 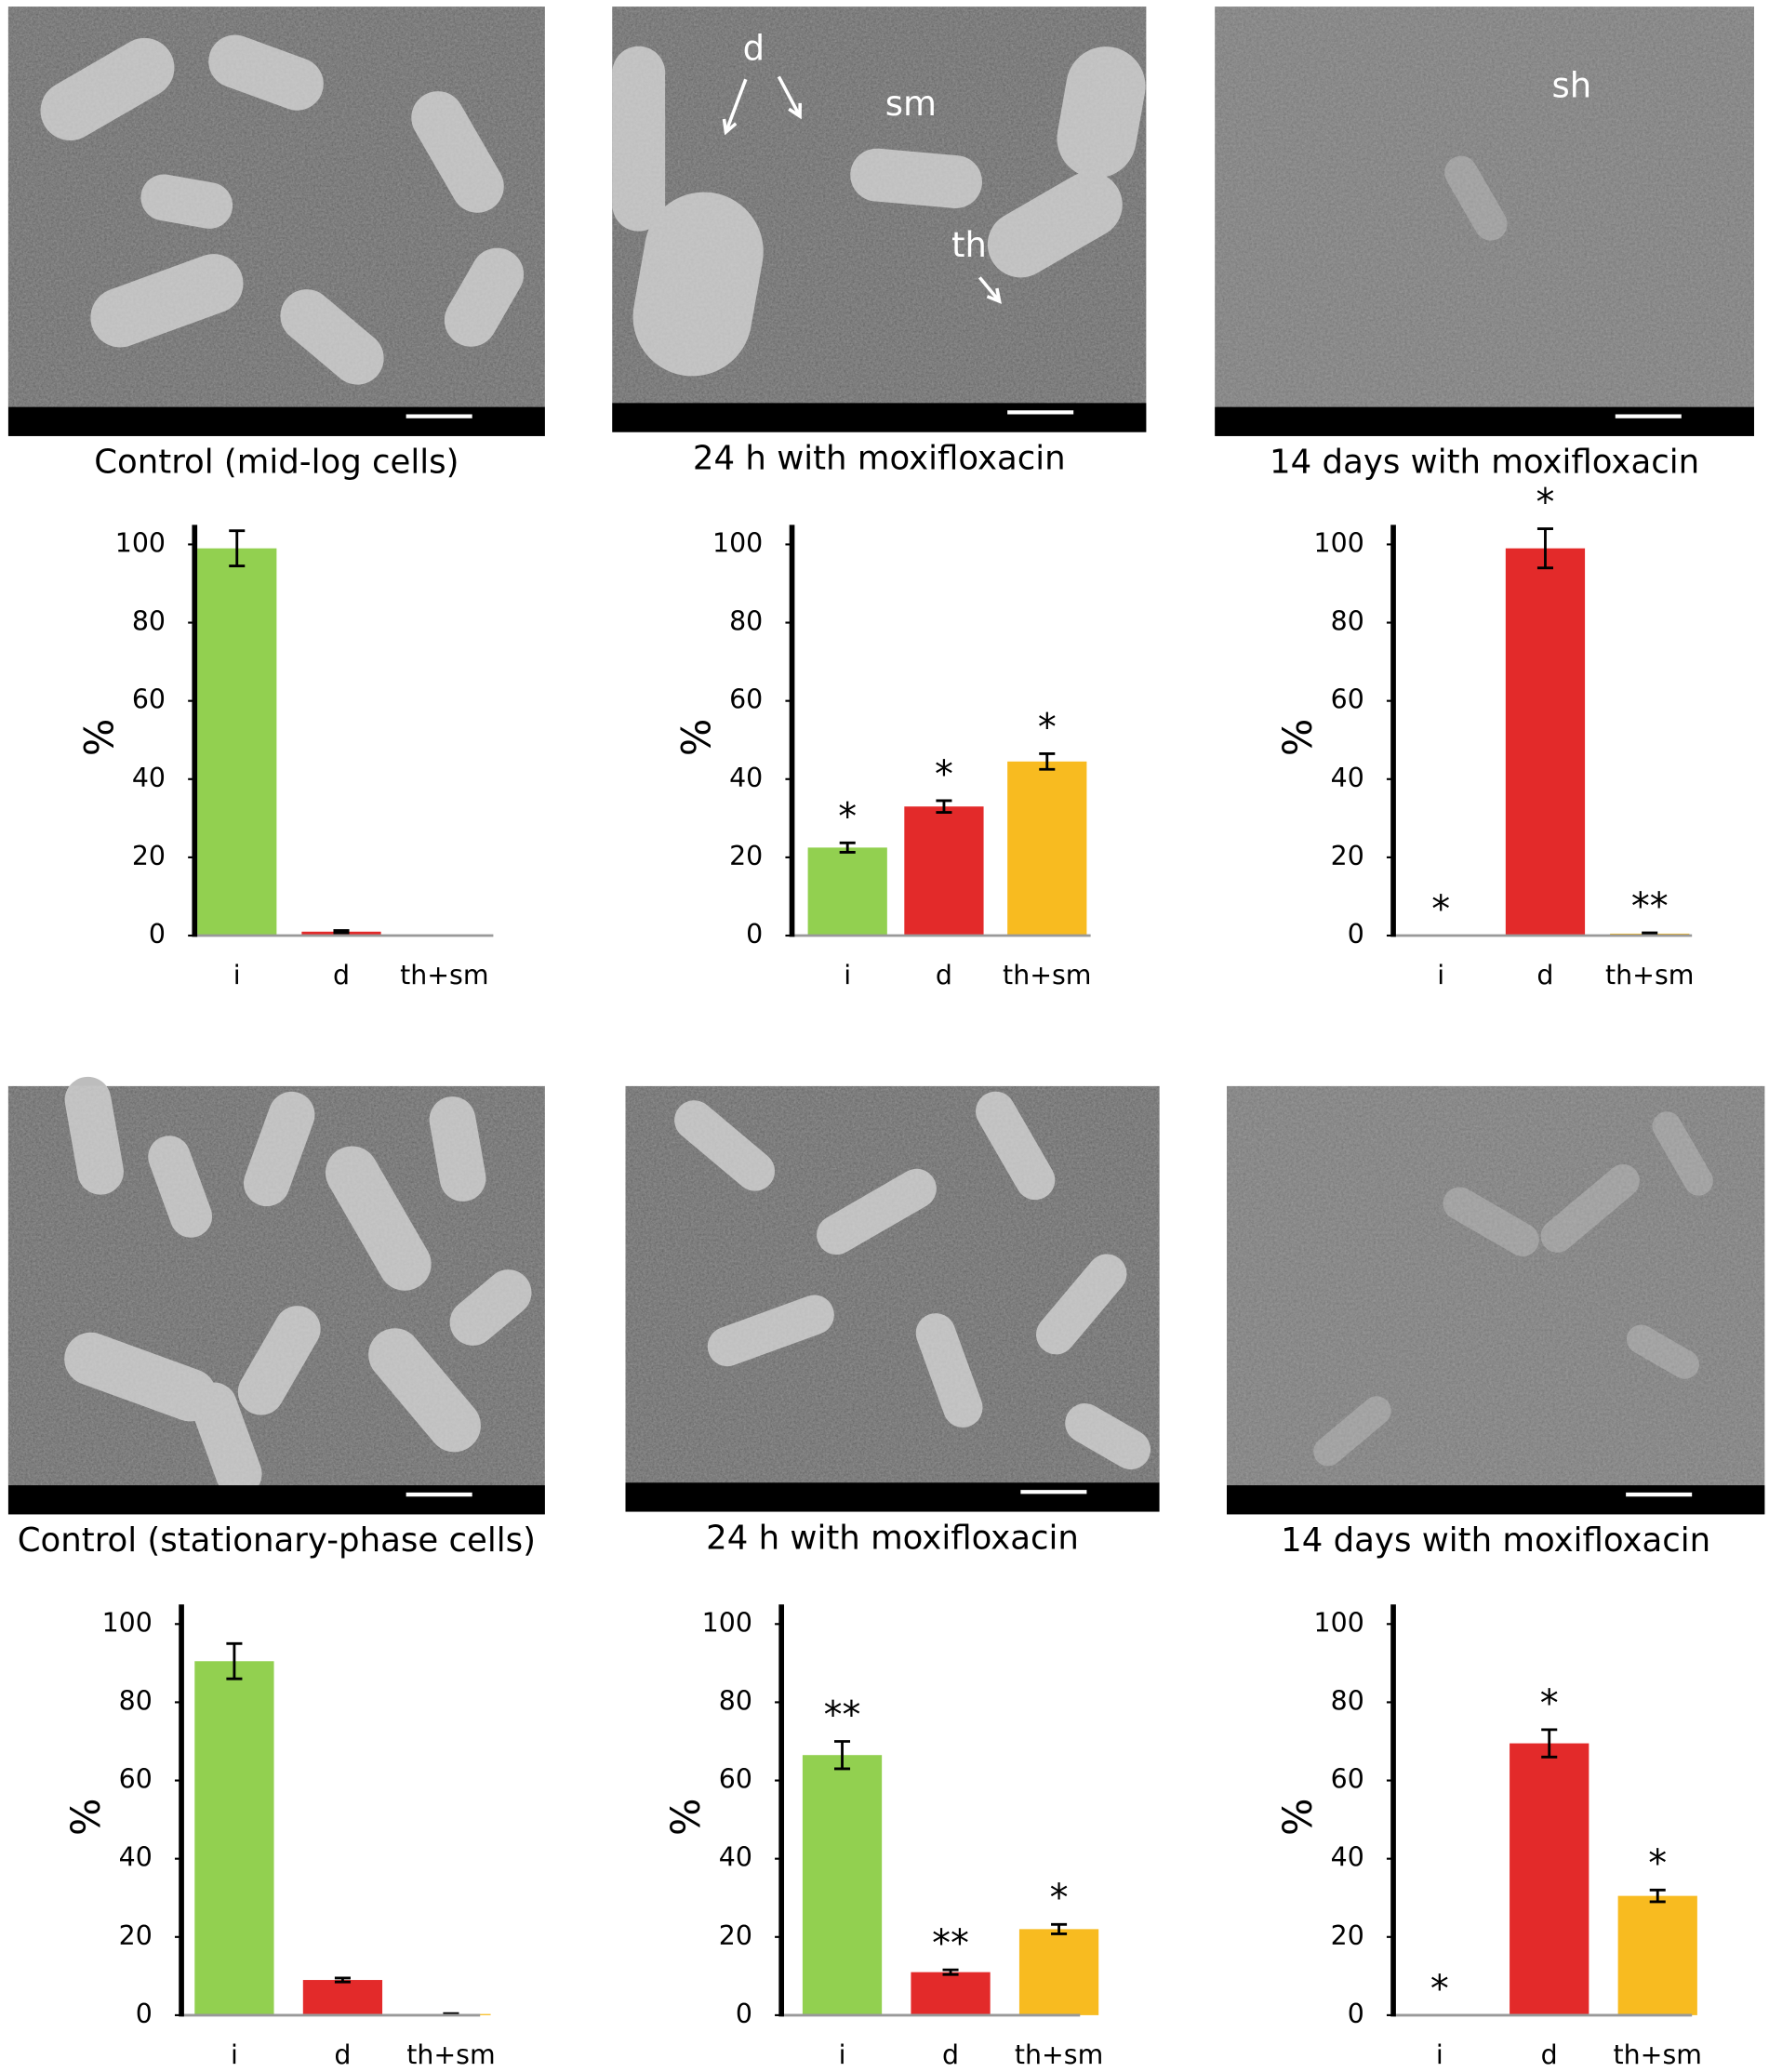 I want to click on image-label: d, so click(x=754, y=48).